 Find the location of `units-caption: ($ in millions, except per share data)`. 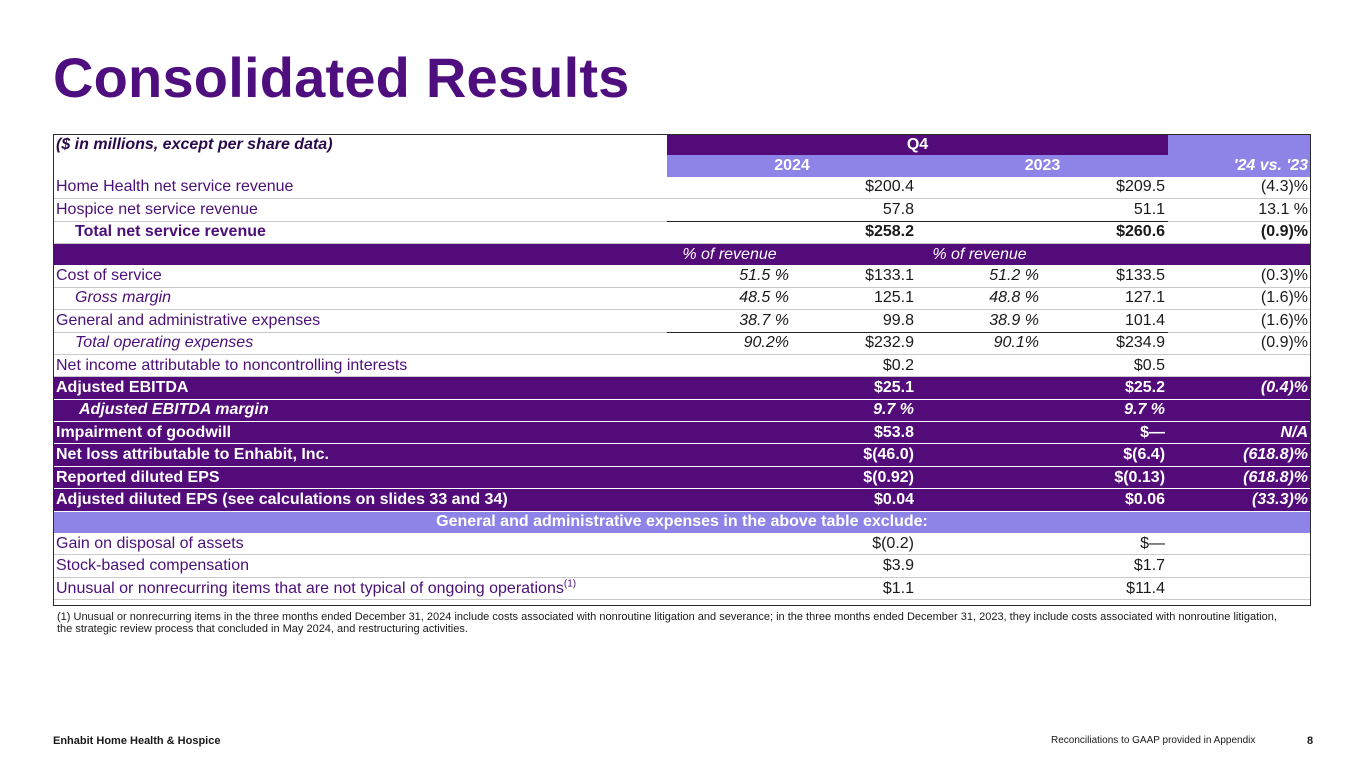

units-caption: ($ in millions, except per share data) is located at coordinates (194, 144).